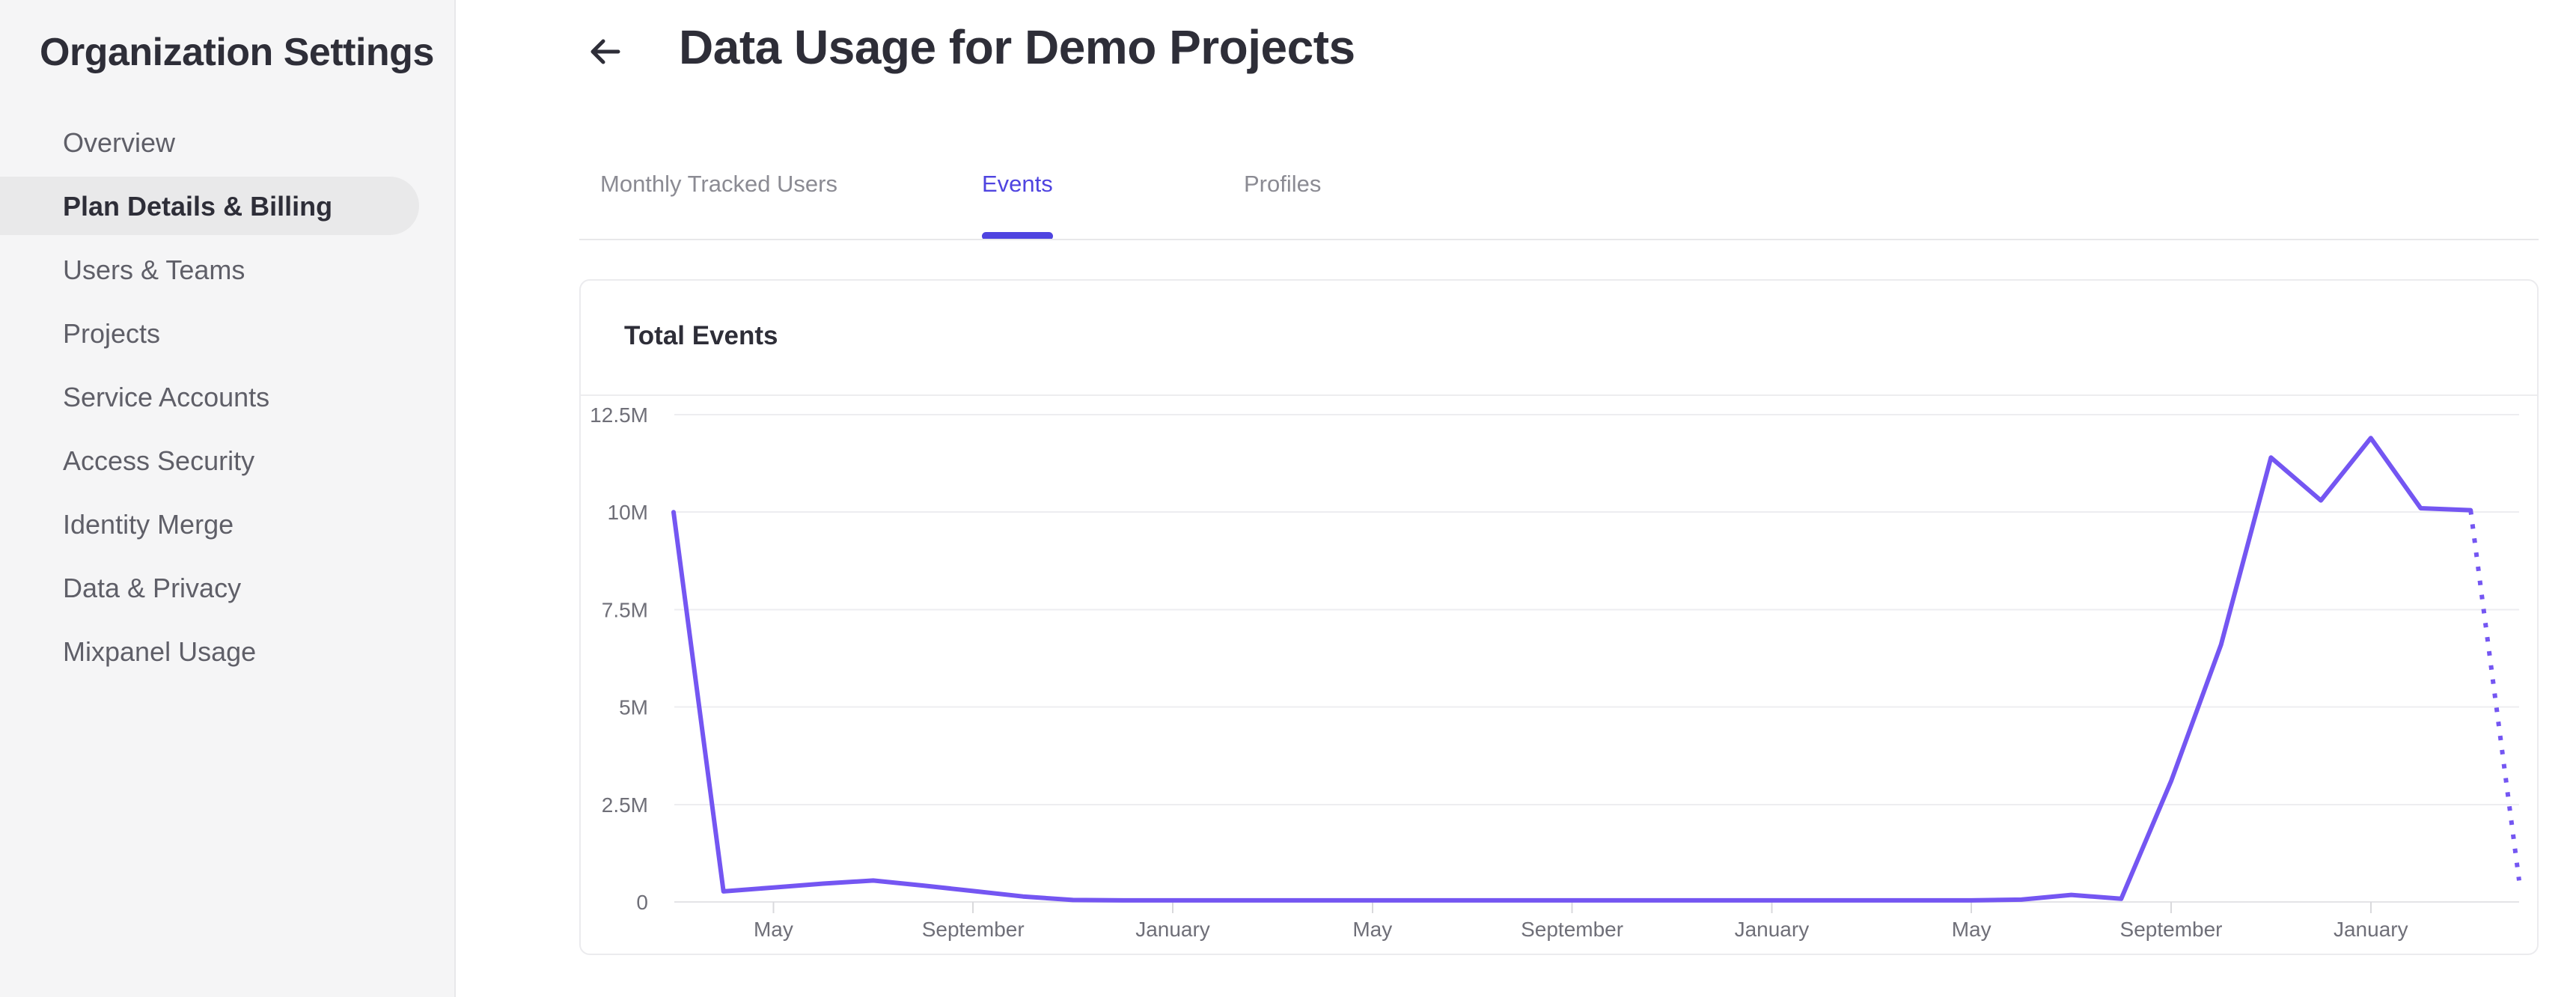  What do you see at coordinates (642, 902) in the screenshot?
I see `y-tick-label: 0` at bounding box center [642, 902].